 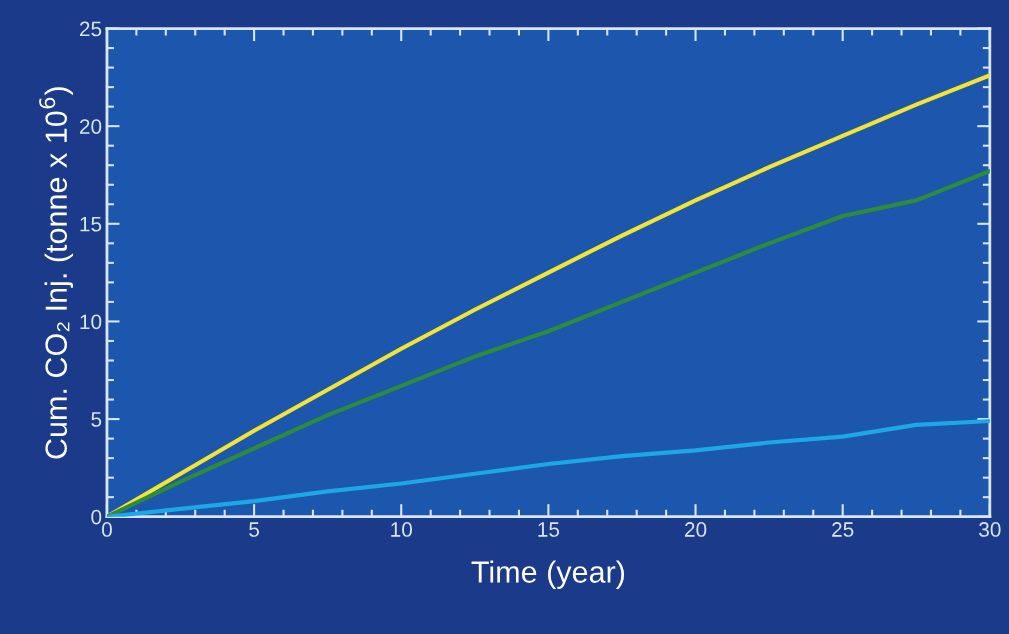 What do you see at coordinates (549, 529) in the screenshot?
I see `x-tick-label: 15` at bounding box center [549, 529].